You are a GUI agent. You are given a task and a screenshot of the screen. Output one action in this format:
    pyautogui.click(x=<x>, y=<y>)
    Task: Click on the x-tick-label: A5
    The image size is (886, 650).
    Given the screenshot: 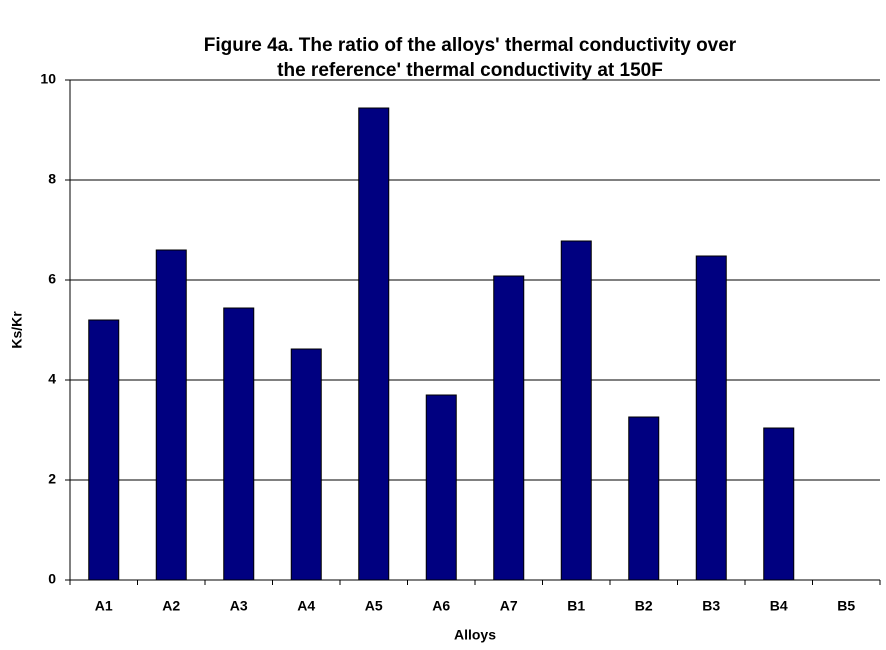 What is the action you would take?
    pyautogui.click(x=374, y=606)
    